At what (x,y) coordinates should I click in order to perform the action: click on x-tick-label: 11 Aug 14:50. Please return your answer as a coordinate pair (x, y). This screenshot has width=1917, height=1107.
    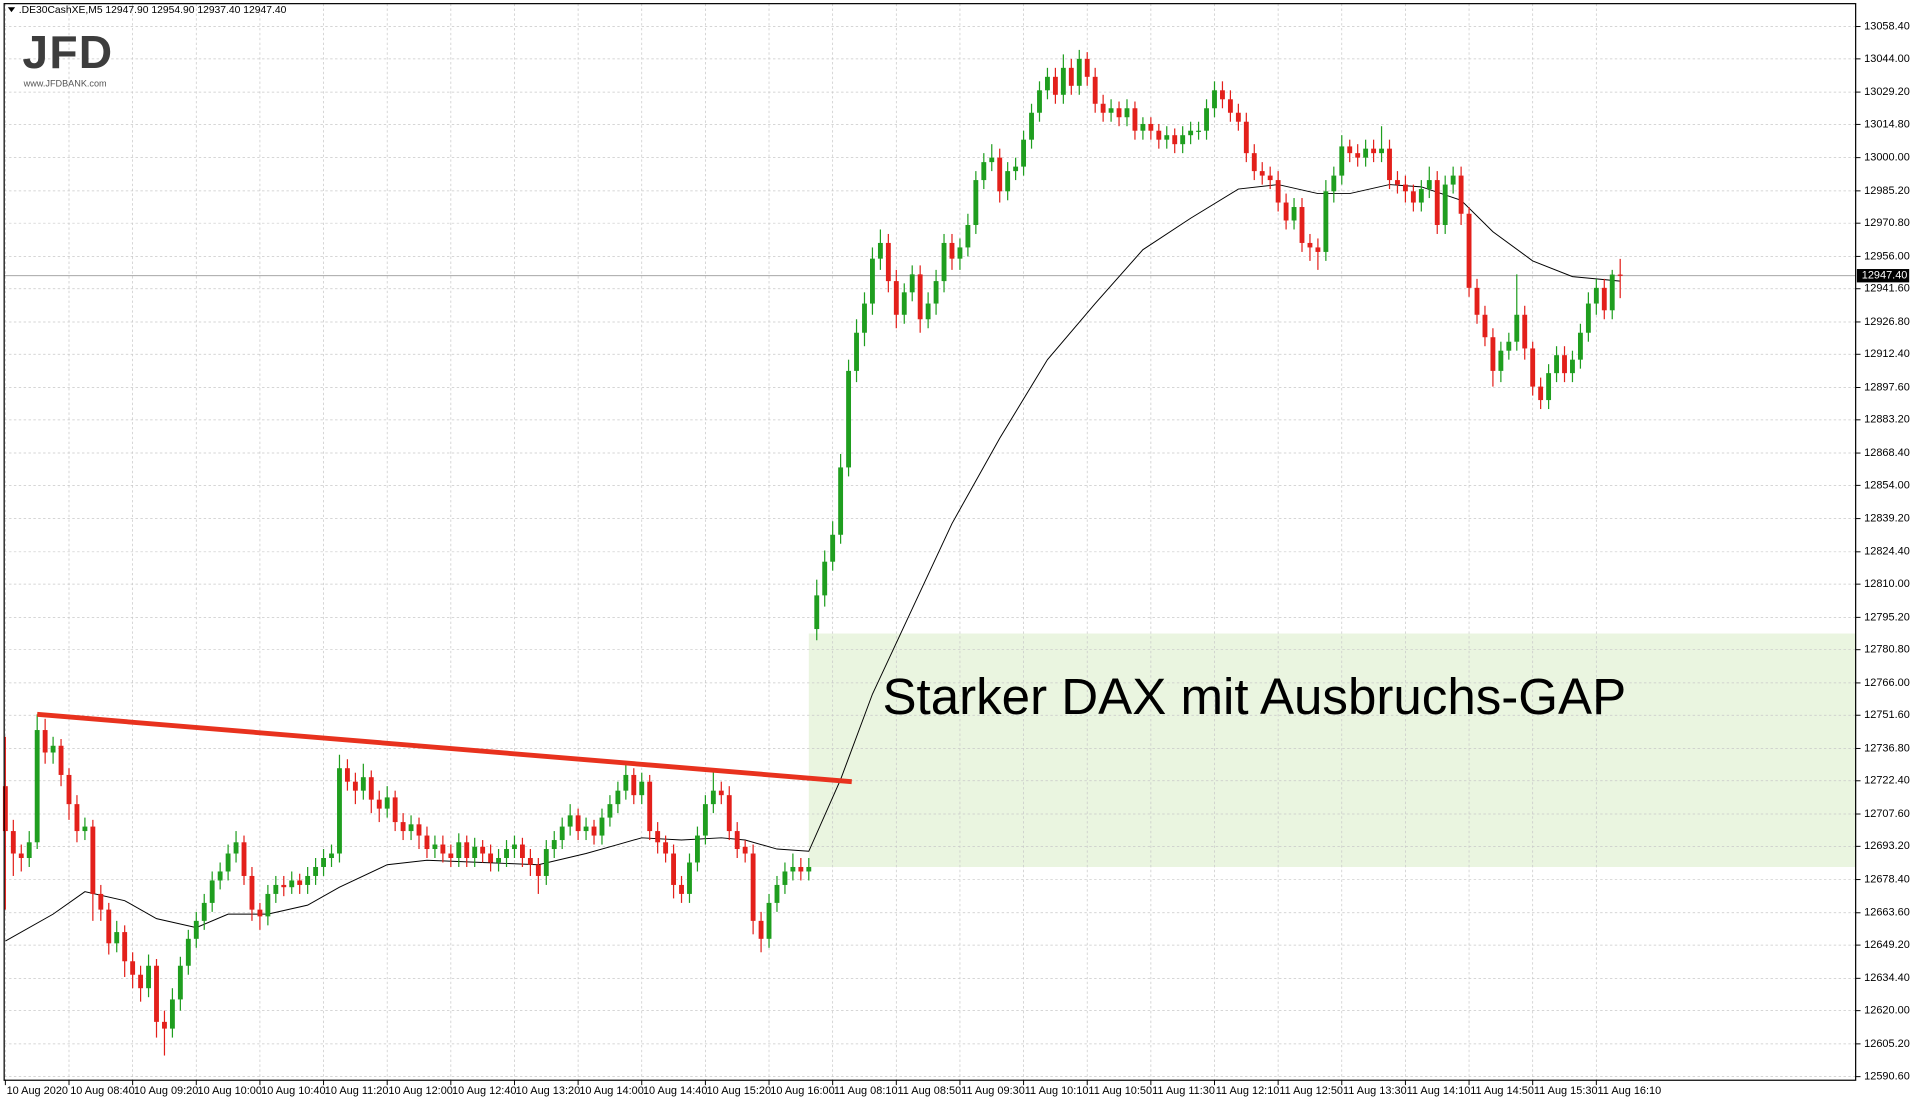
    Looking at the image, I should click on (1502, 1091).